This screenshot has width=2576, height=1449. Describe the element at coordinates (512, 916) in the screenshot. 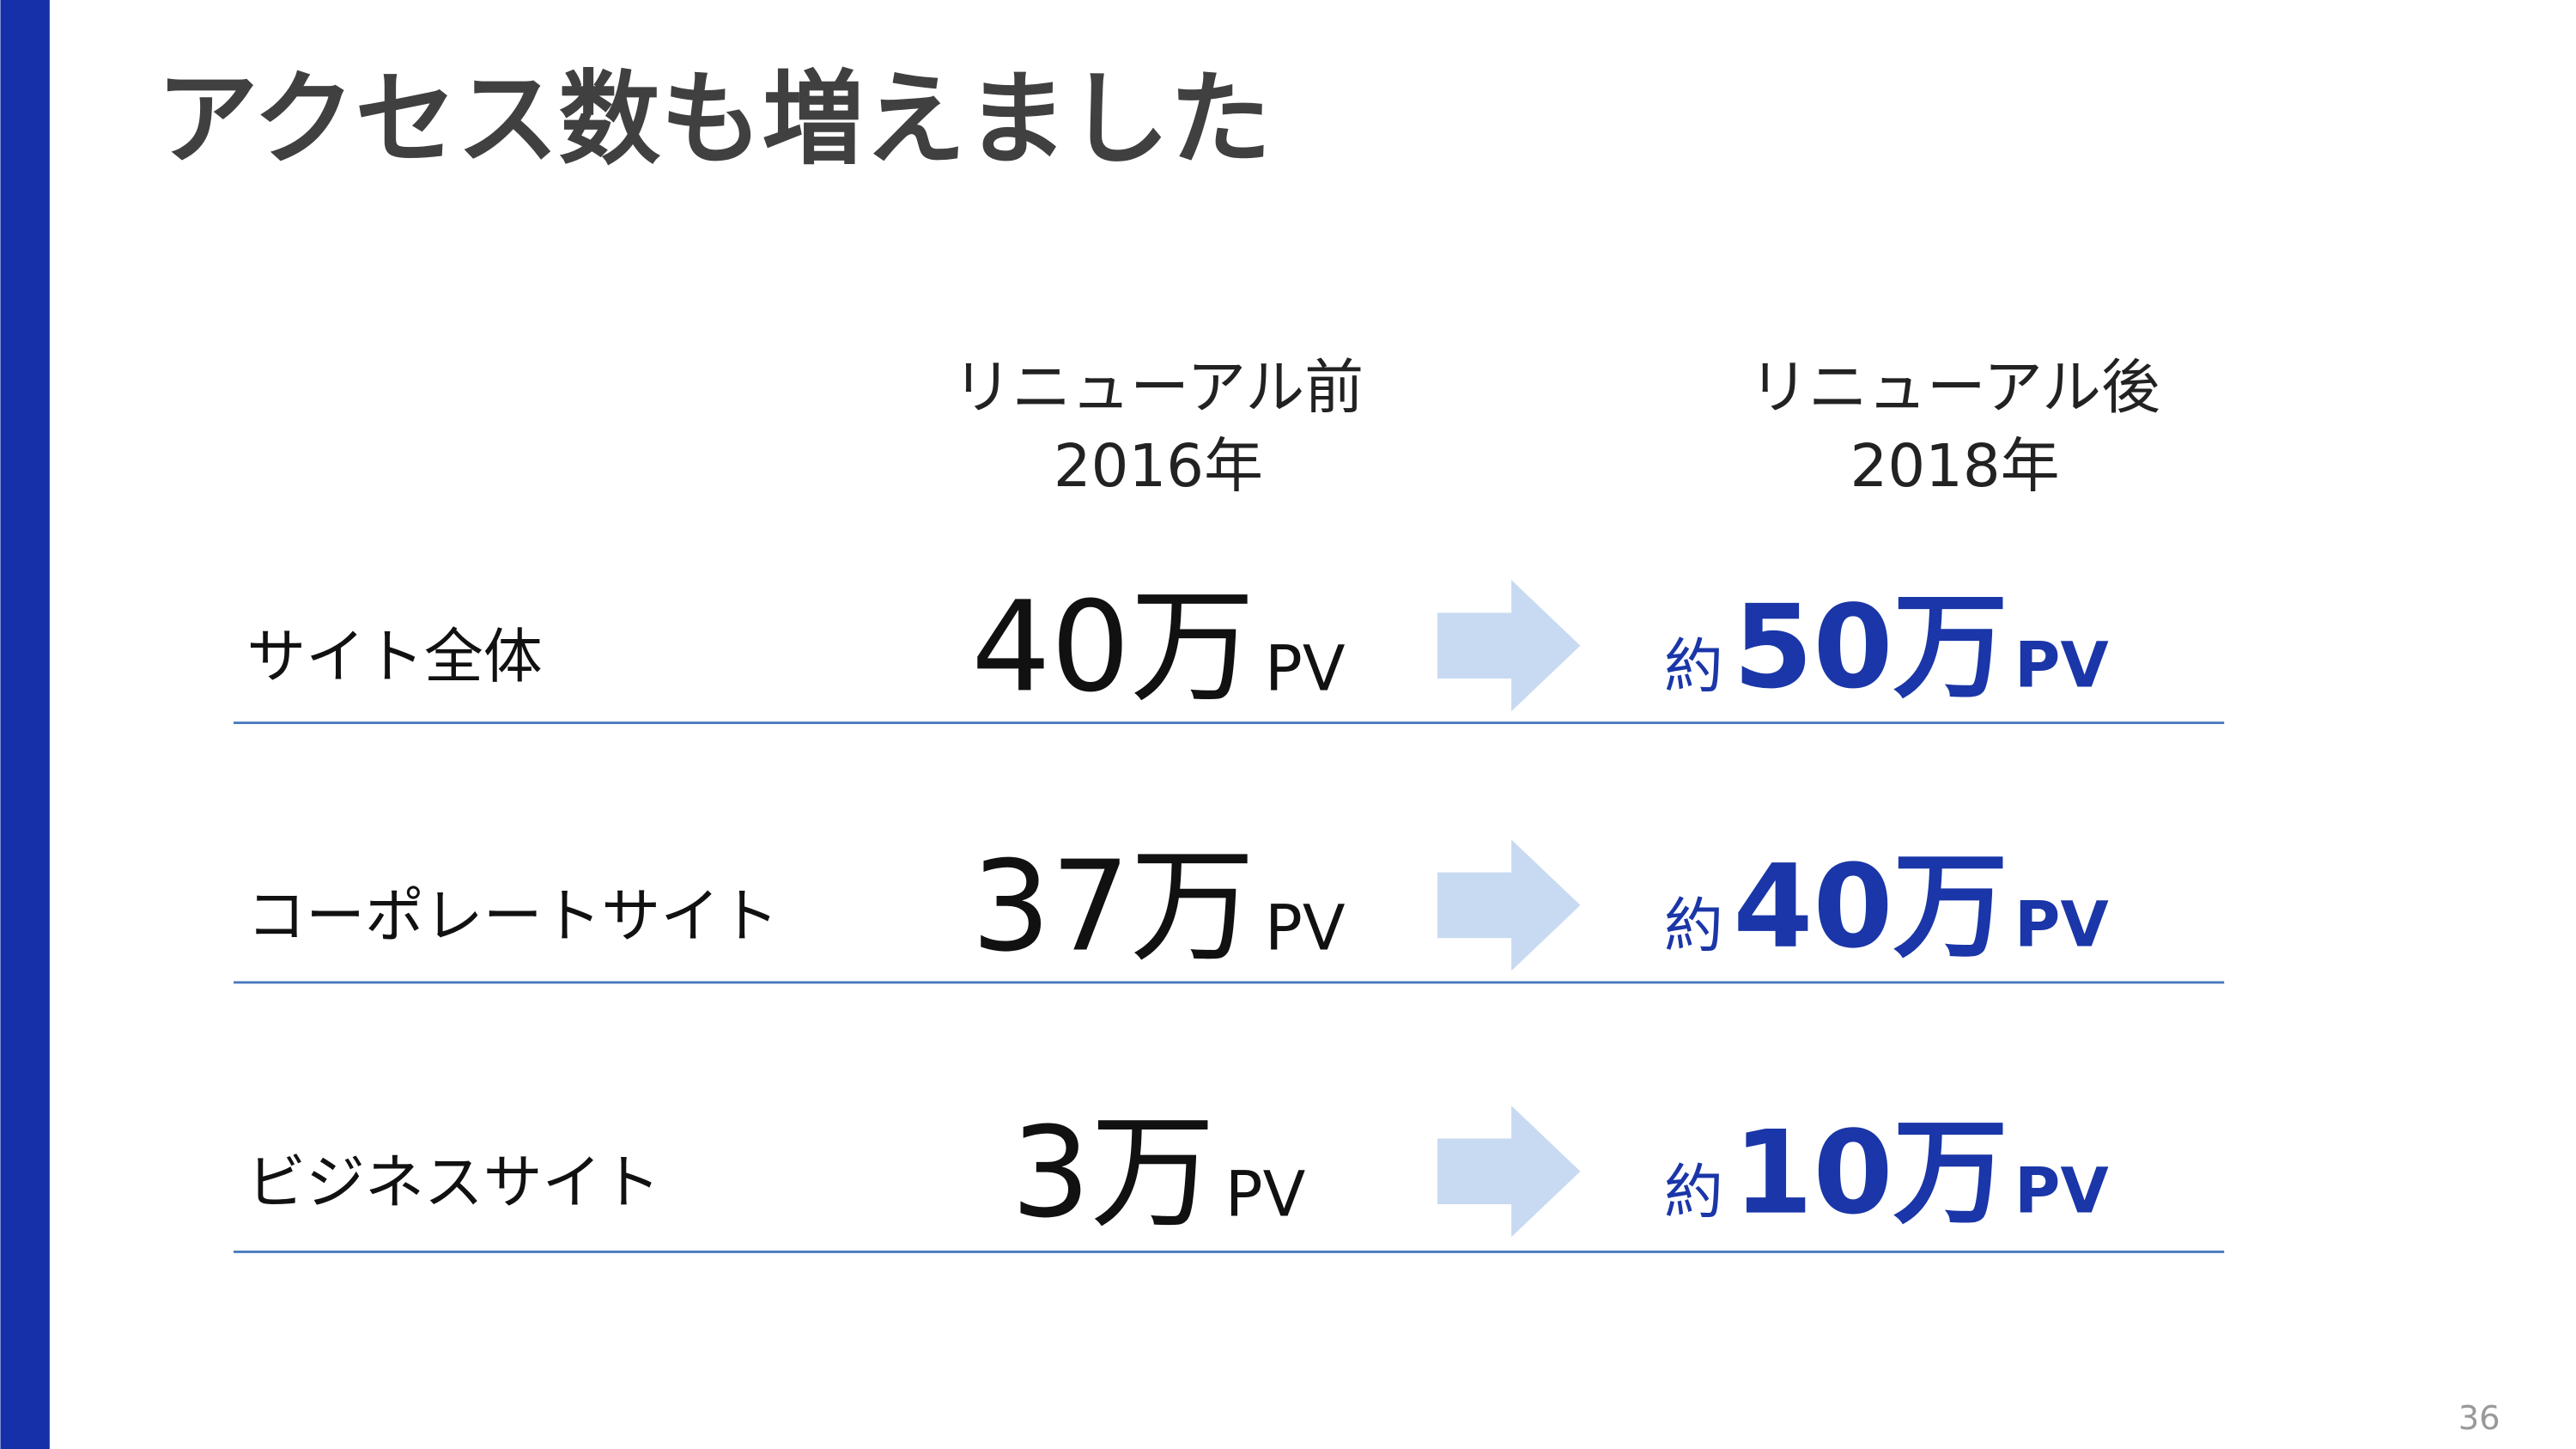

I see `row-label: コーポレートサイト` at that location.